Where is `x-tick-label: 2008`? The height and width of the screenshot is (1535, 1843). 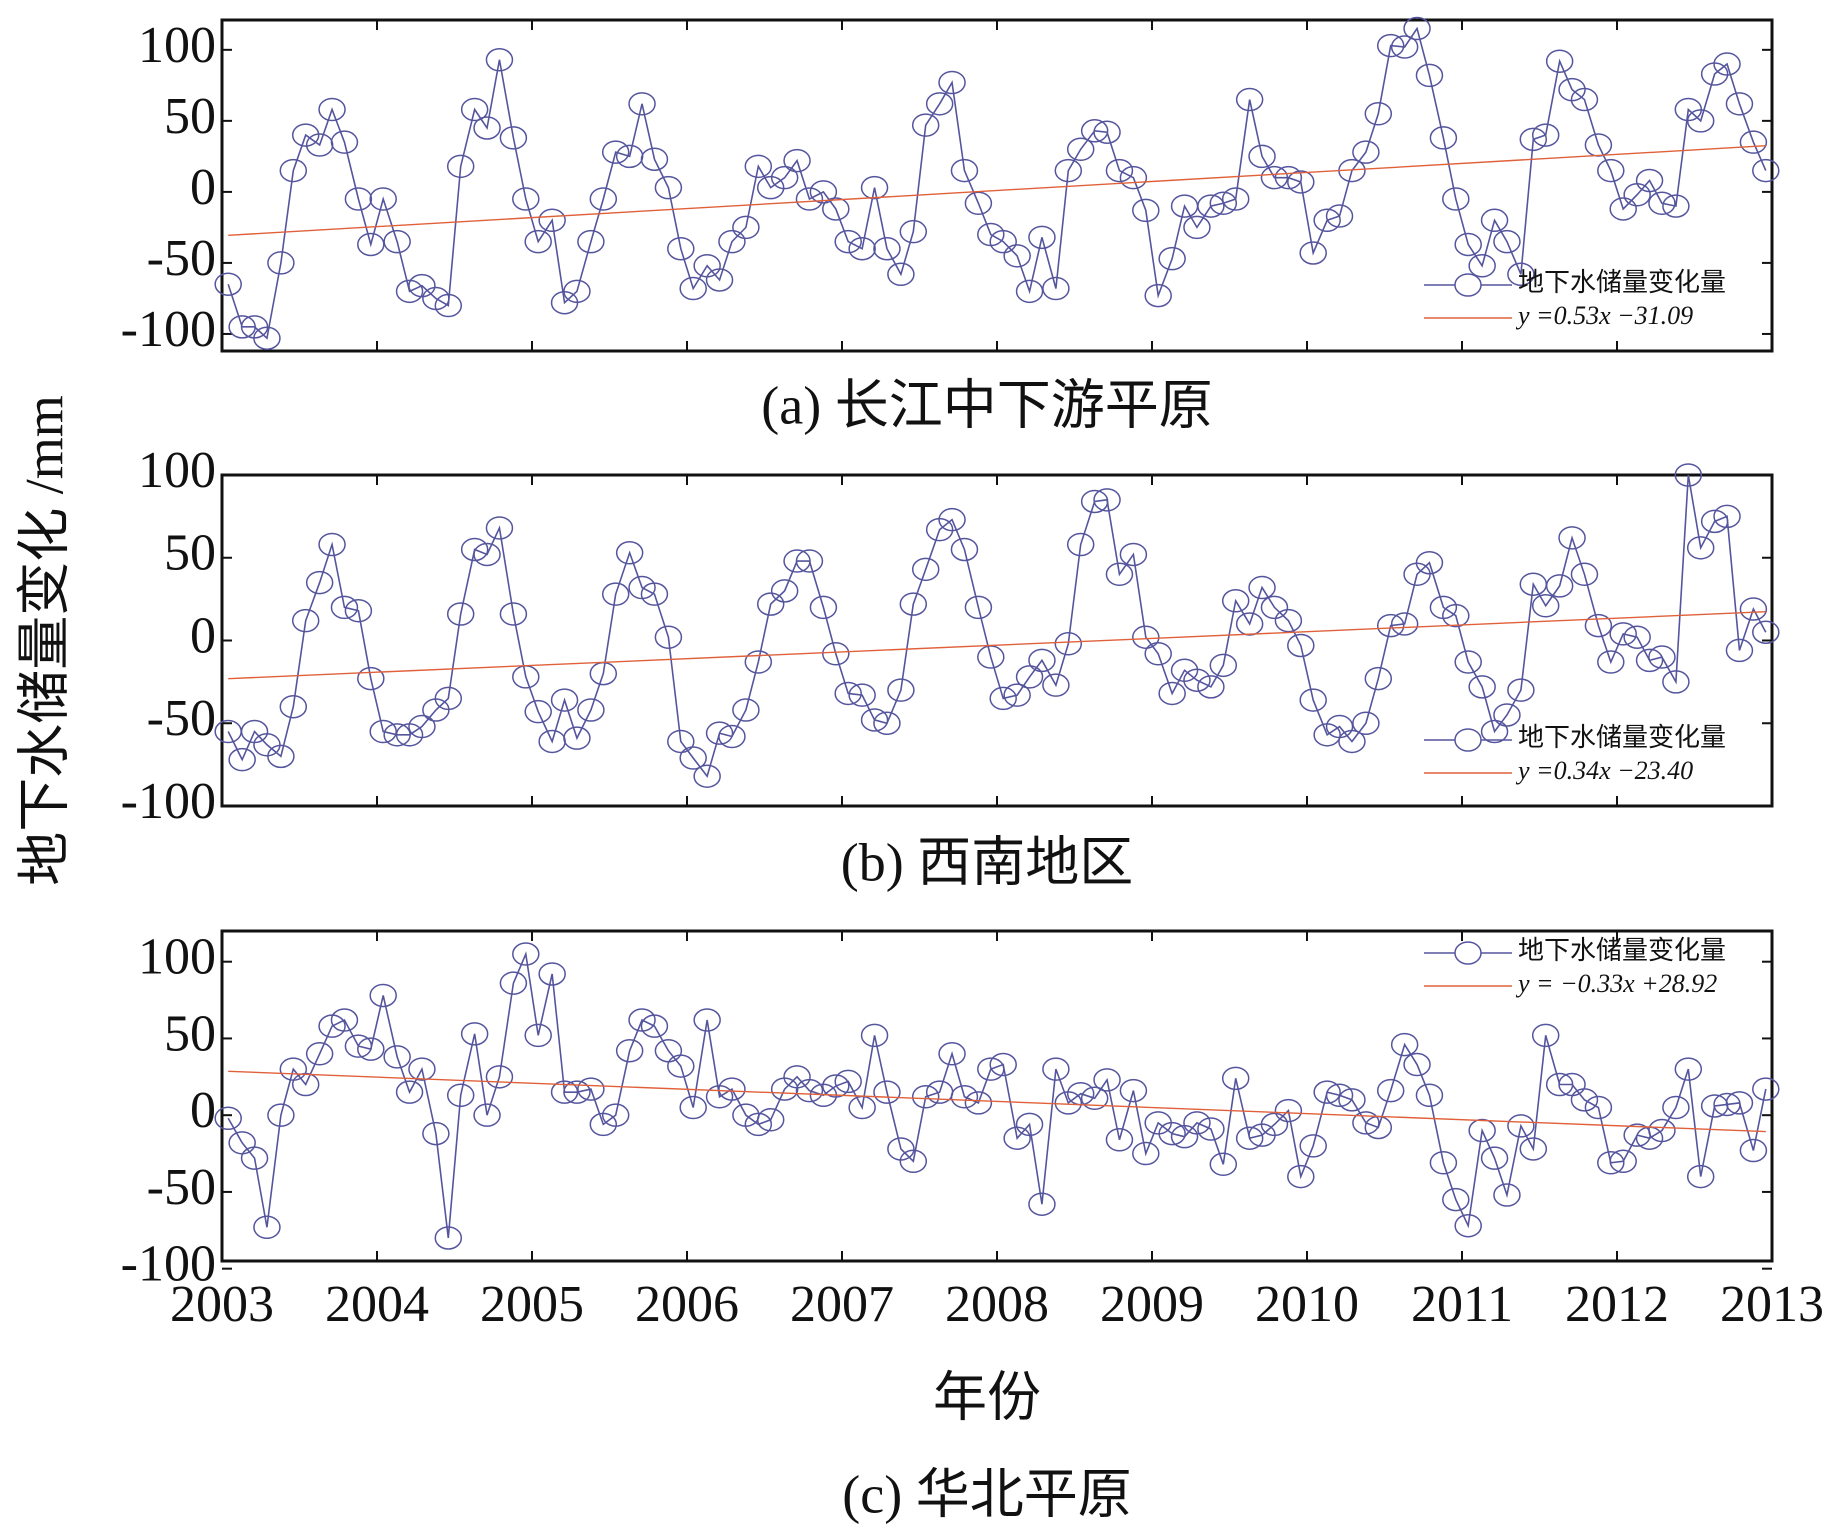 x-tick-label: 2008 is located at coordinates (997, 1304).